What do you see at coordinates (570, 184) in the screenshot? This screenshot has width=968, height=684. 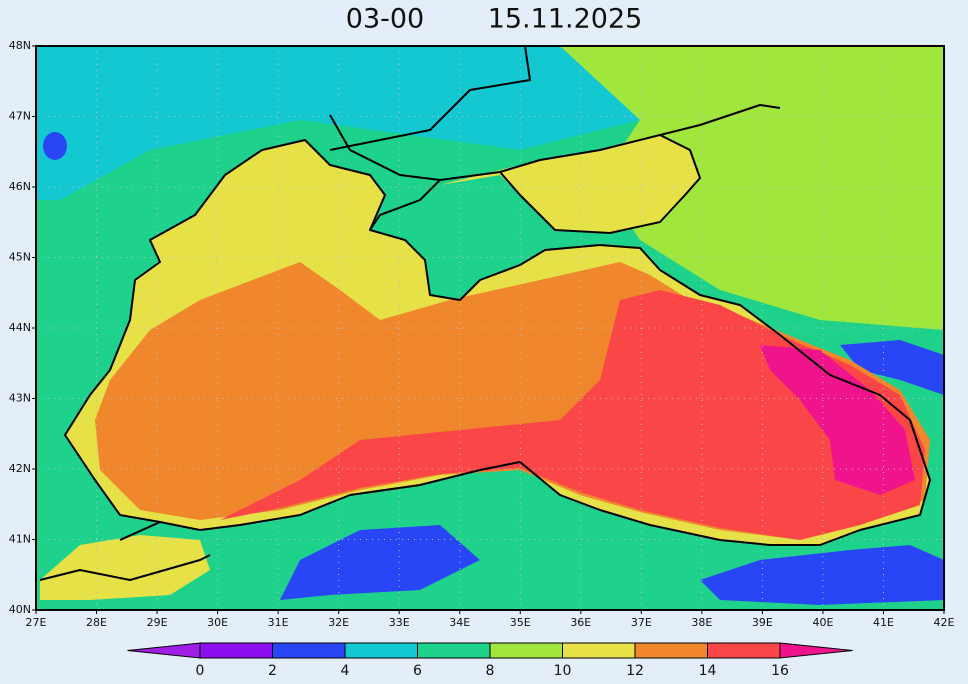 I see `field-azov` at bounding box center [570, 184].